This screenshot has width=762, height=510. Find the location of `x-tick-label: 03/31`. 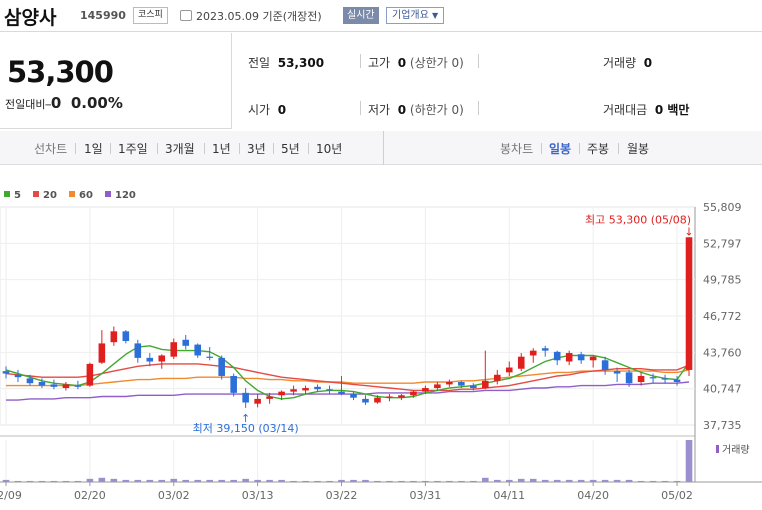

x-tick-label: 03/31 is located at coordinates (426, 495).